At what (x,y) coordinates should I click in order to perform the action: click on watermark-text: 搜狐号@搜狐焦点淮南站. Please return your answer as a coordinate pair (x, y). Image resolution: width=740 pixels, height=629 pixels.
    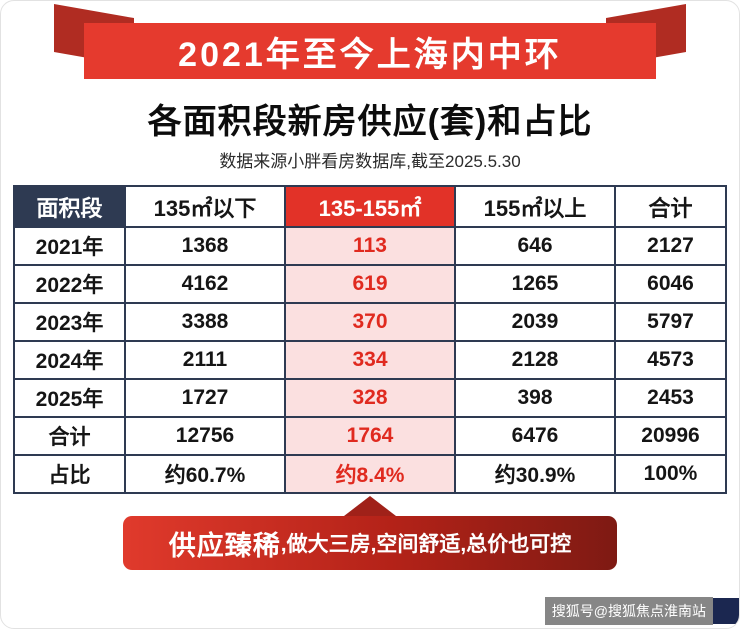
    Looking at the image, I should click on (628, 611).